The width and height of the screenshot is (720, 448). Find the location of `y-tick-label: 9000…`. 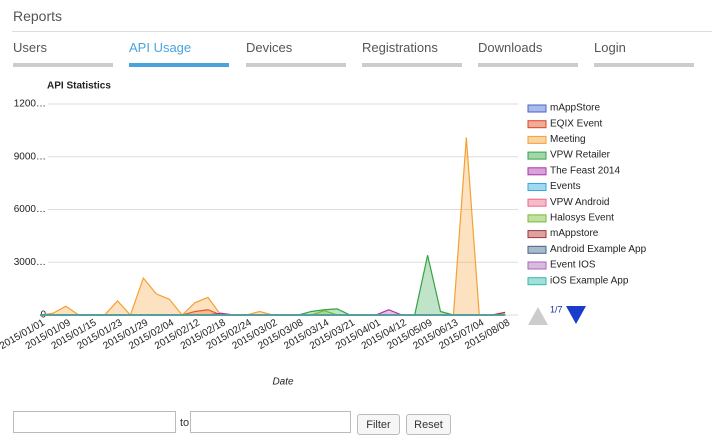

y-tick-label: 9000… is located at coordinates (30, 156).